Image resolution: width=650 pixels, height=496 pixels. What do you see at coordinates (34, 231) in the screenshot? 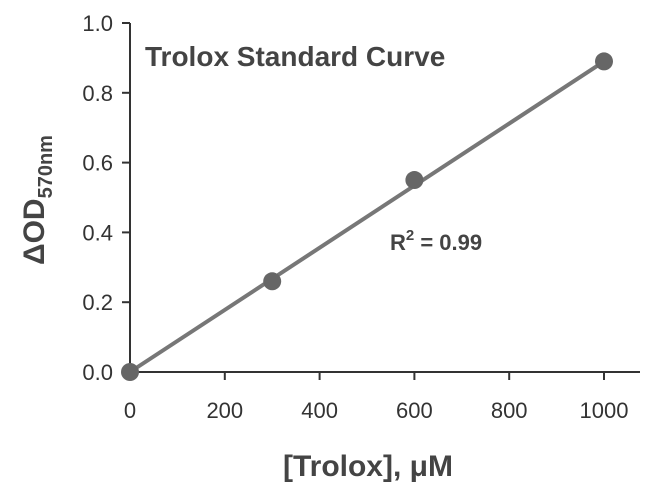
I see `y-axis-title-main: ΔOD` at bounding box center [34, 231].